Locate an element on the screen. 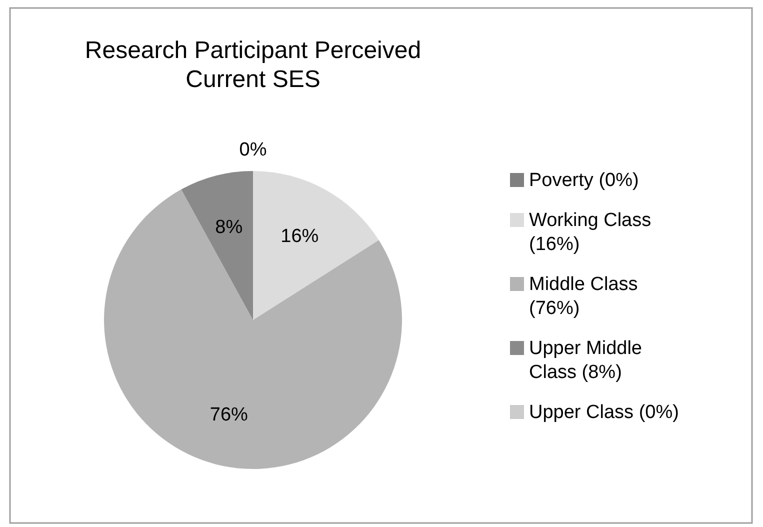  legend-label: Upper Middle Class (8%) is located at coordinates (585, 360).